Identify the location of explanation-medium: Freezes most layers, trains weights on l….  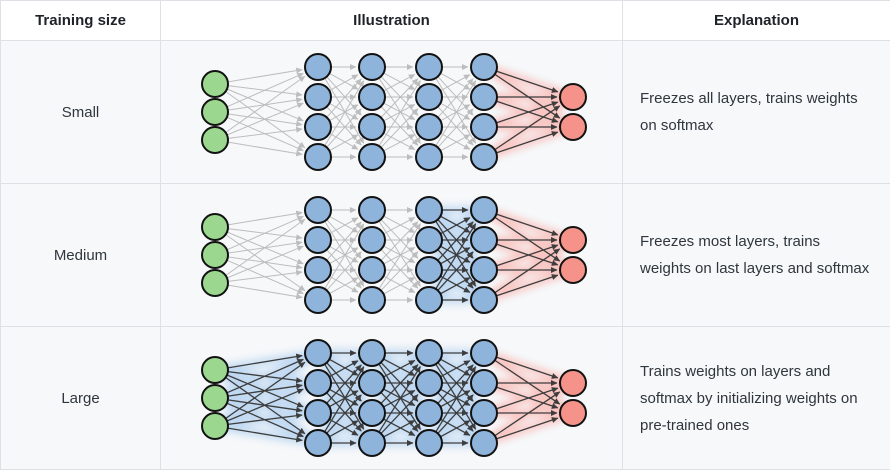
(756, 255).